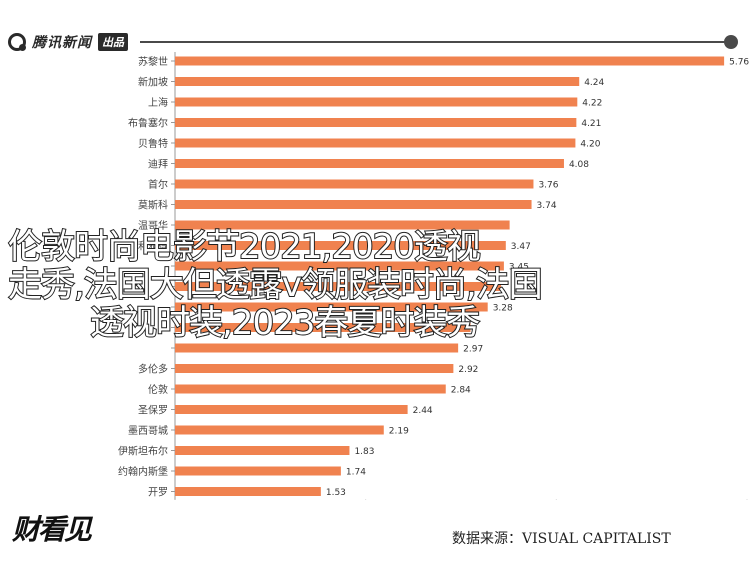 The width and height of the screenshot is (750, 575). I want to click on overlay-title-line2: 走秀,法国大但透露v领服装时尚,法国, so click(275, 285).